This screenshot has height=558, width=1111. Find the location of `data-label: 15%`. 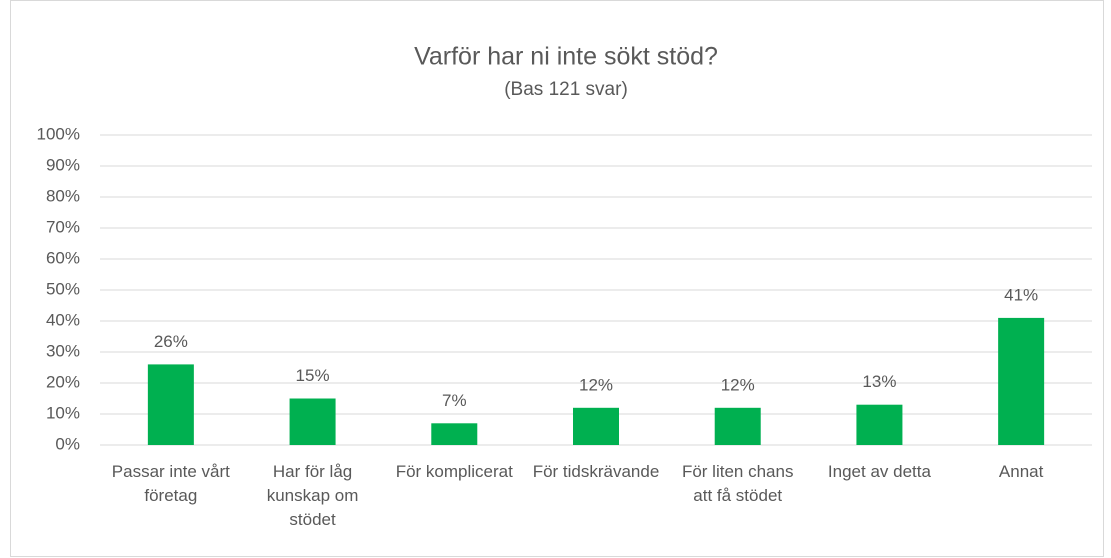

data-label: 15% is located at coordinates (313, 375).